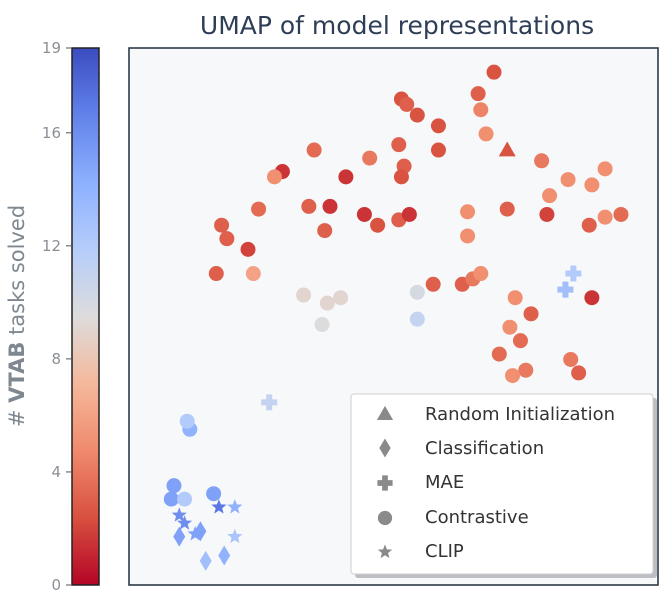 This screenshot has height=595, width=669. What do you see at coordinates (444, 482) in the screenshot?
I see `legend-label-mae: MAE` at bounding box center [444, 482].